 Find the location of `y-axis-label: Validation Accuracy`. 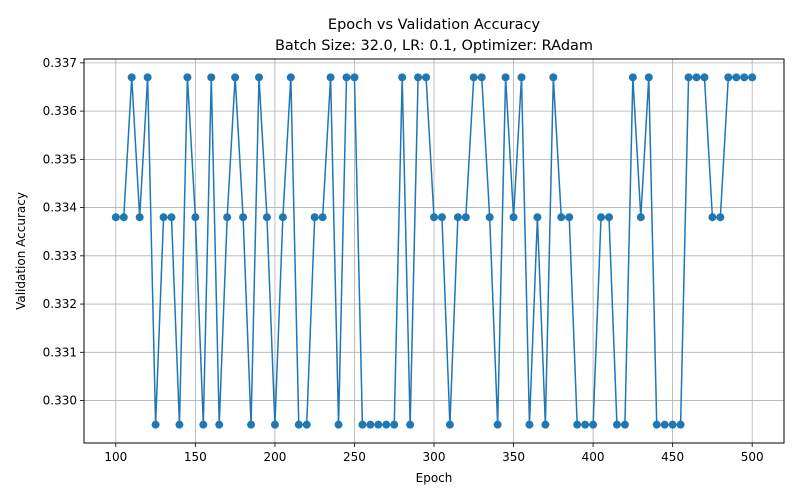

y-axis-label: Validation Accuracy is located at coordinates (21, 251).